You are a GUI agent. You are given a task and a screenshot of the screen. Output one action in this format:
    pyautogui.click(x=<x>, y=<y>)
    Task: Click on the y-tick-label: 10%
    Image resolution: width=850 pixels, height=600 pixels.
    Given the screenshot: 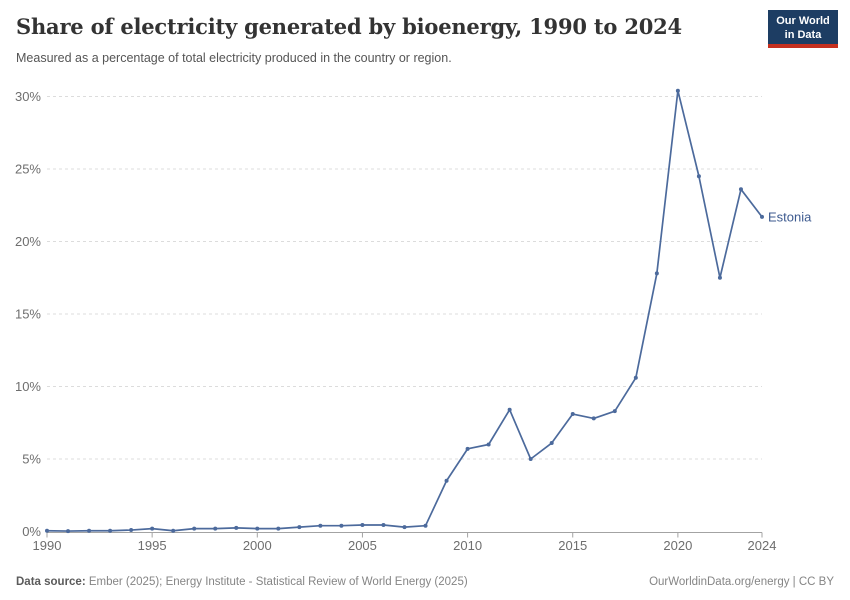 What is the action you would take?
    pyautogui.click(x=28, y=386)
    